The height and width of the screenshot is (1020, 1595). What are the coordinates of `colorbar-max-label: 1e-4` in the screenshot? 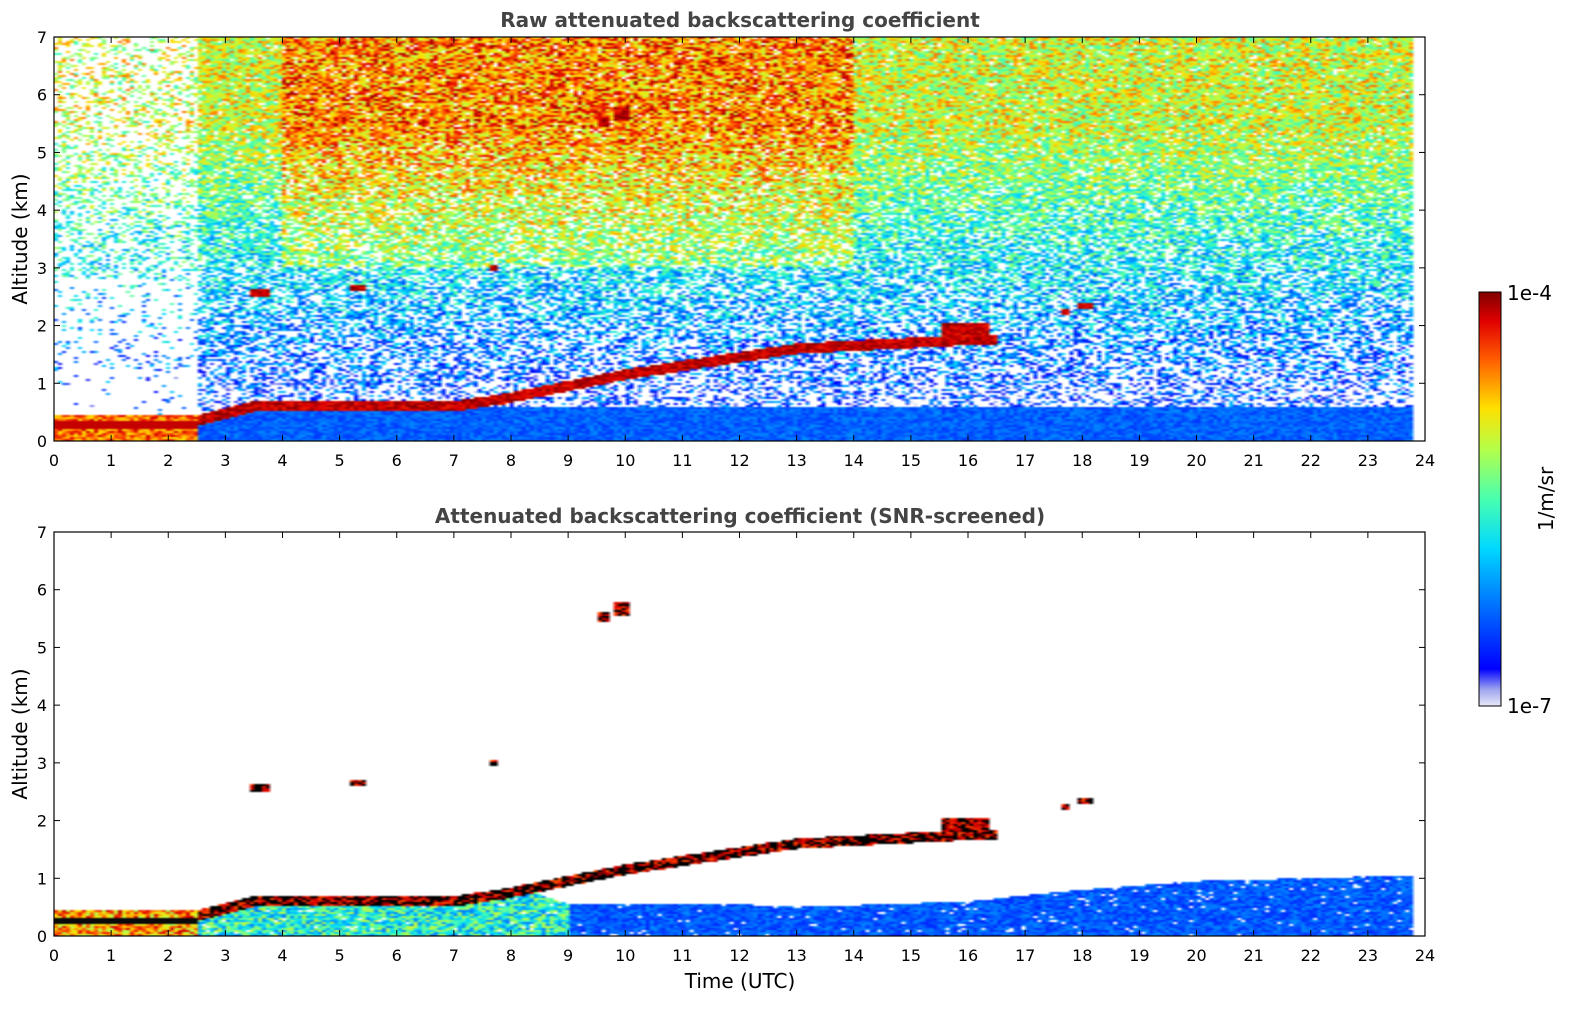 It's located at (1529, 293).